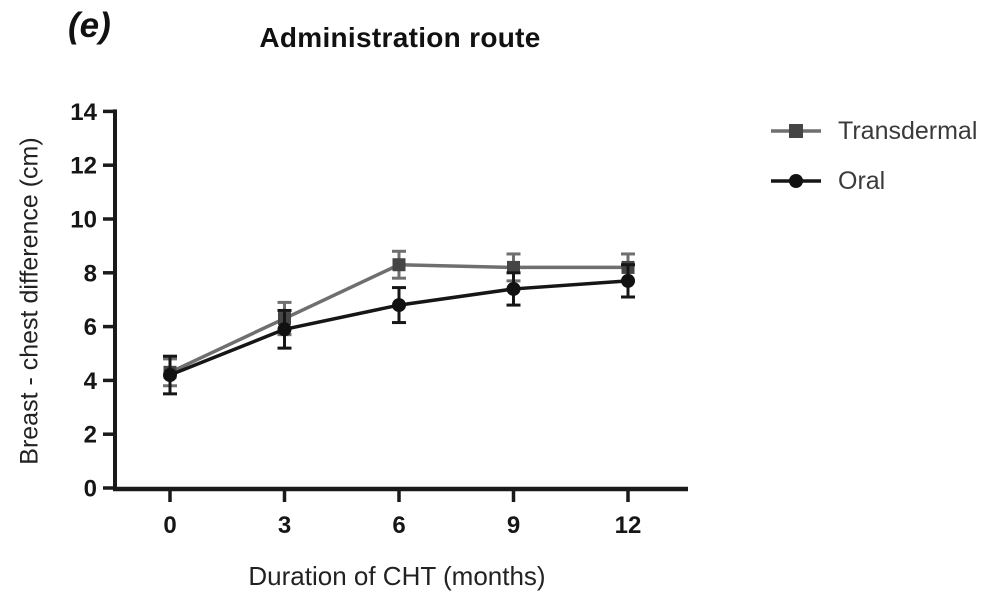 Image resolution: width=1008 pixels, height=613 pixels. I want to click on x-tick-label: 0, so click(169, 525).